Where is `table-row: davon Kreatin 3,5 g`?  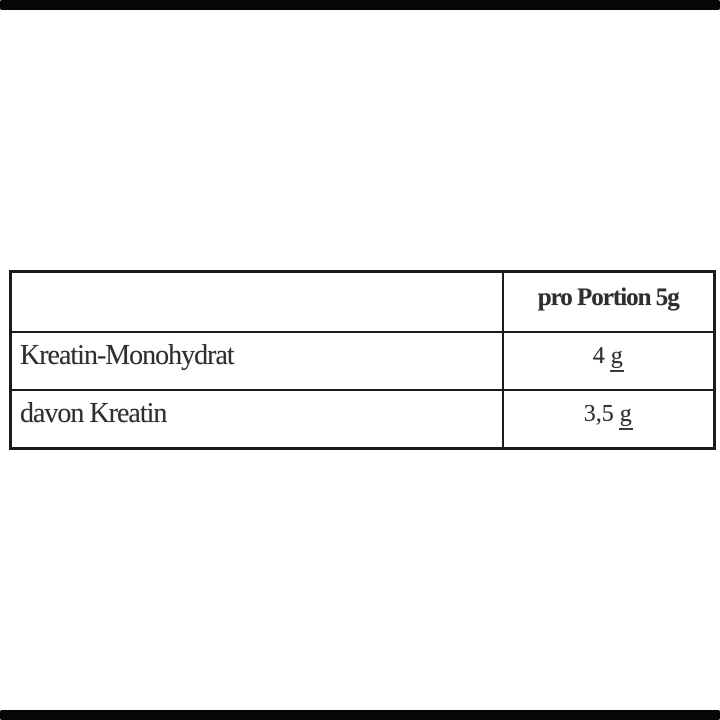 table-row: davon Kreatin 3,5 g is located at coordinates (362, 419).